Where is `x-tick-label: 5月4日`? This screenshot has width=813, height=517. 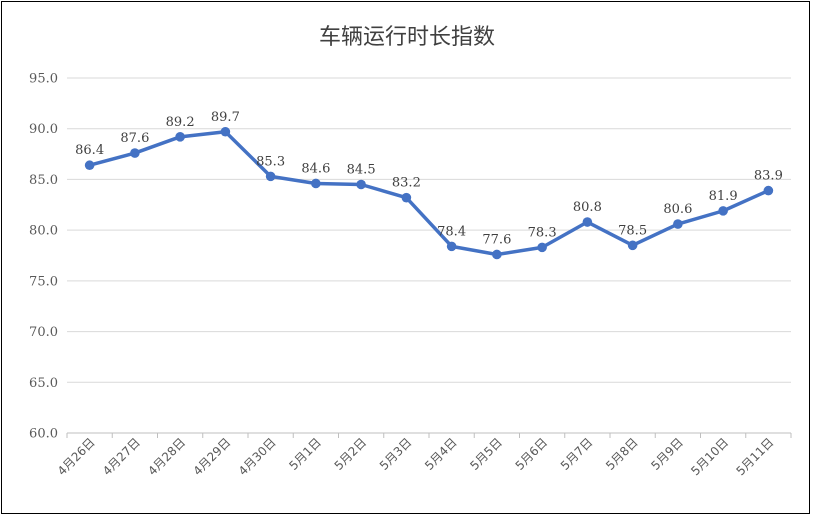
x-tick-label: 5月4日 is located at coordinates (441, 454).